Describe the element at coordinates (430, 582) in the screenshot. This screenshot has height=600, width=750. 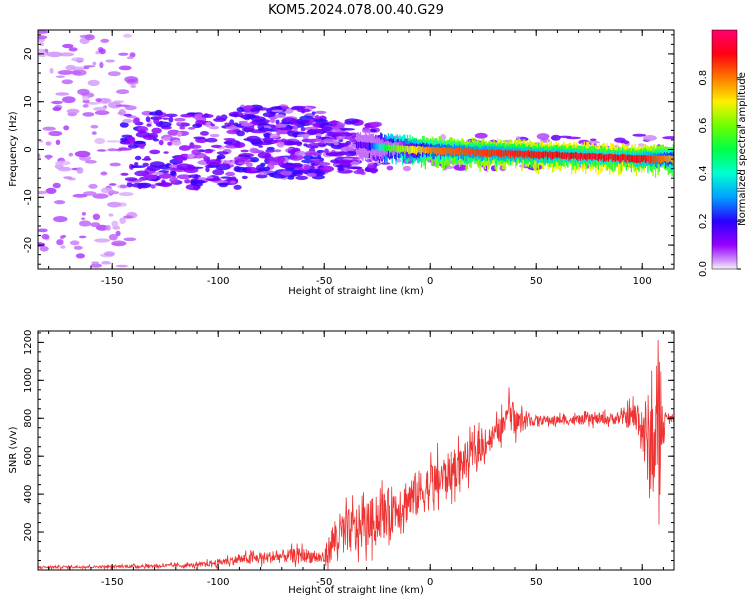
I see `x-tick-label: 0` at that location.